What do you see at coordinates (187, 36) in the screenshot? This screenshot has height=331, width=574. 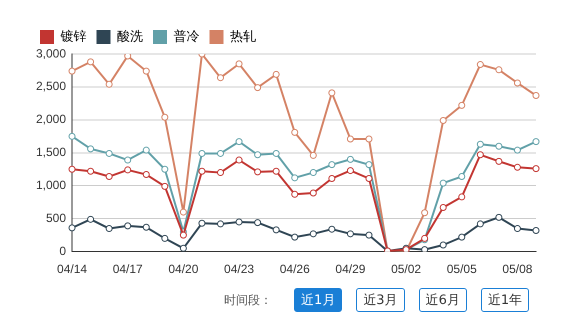 I see `legend-label: 普冷` at bounding box center [187, 36].